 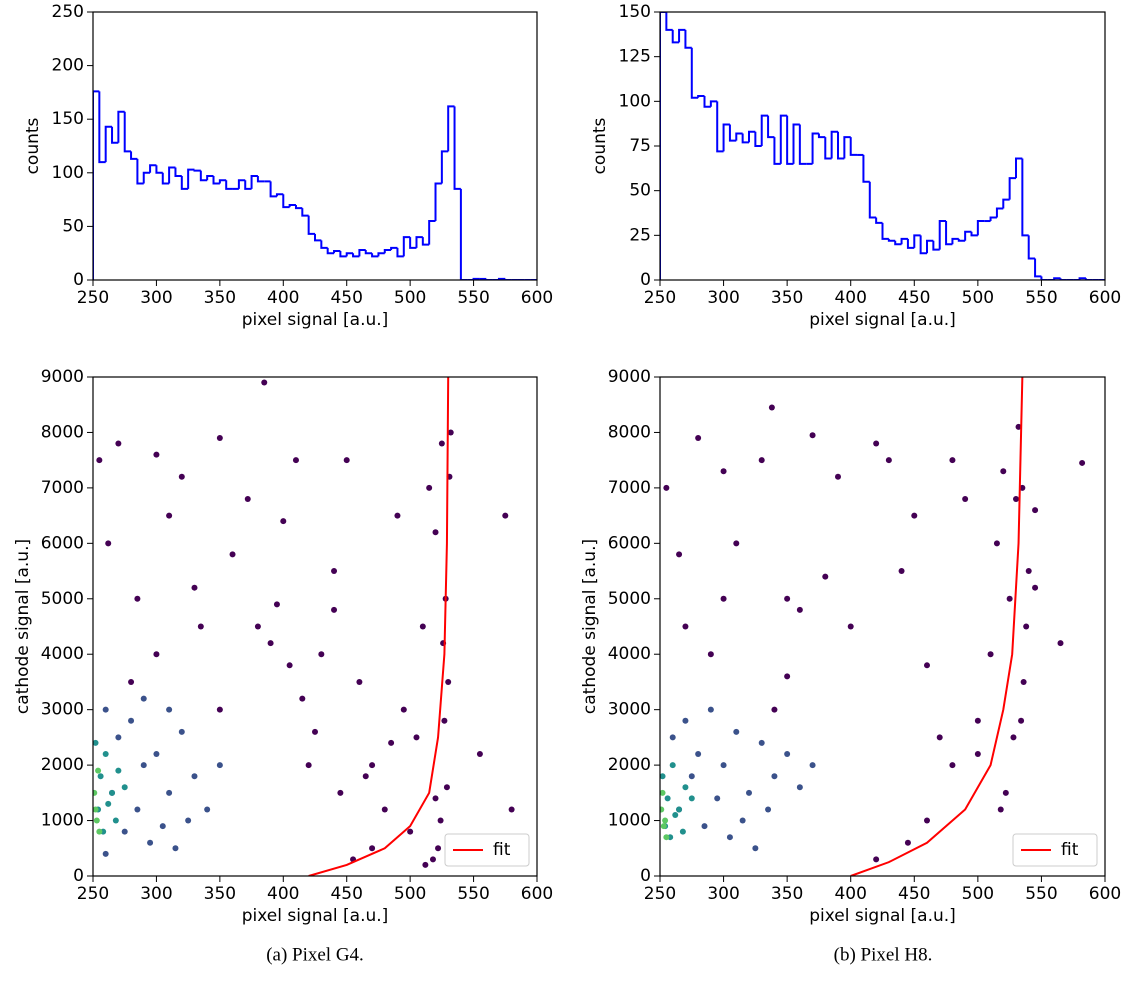 I want to click on caption: (a) Pixel G4., so click(x=315, y=954).